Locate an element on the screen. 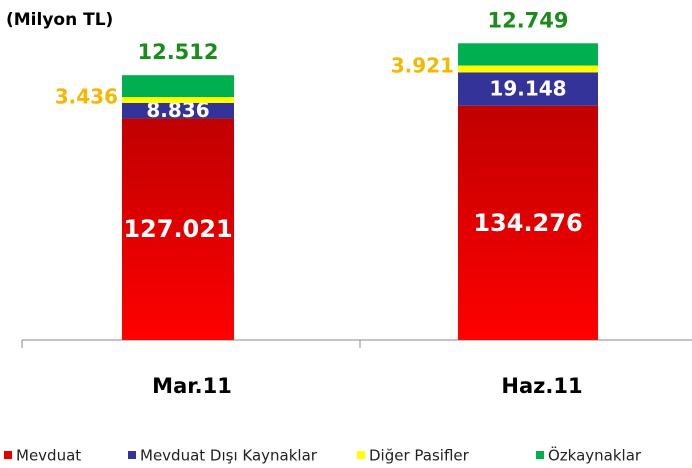 The height and width of the screenshot is (468, 692). legend-label: Mevduat is located at coordinates (48, 456).